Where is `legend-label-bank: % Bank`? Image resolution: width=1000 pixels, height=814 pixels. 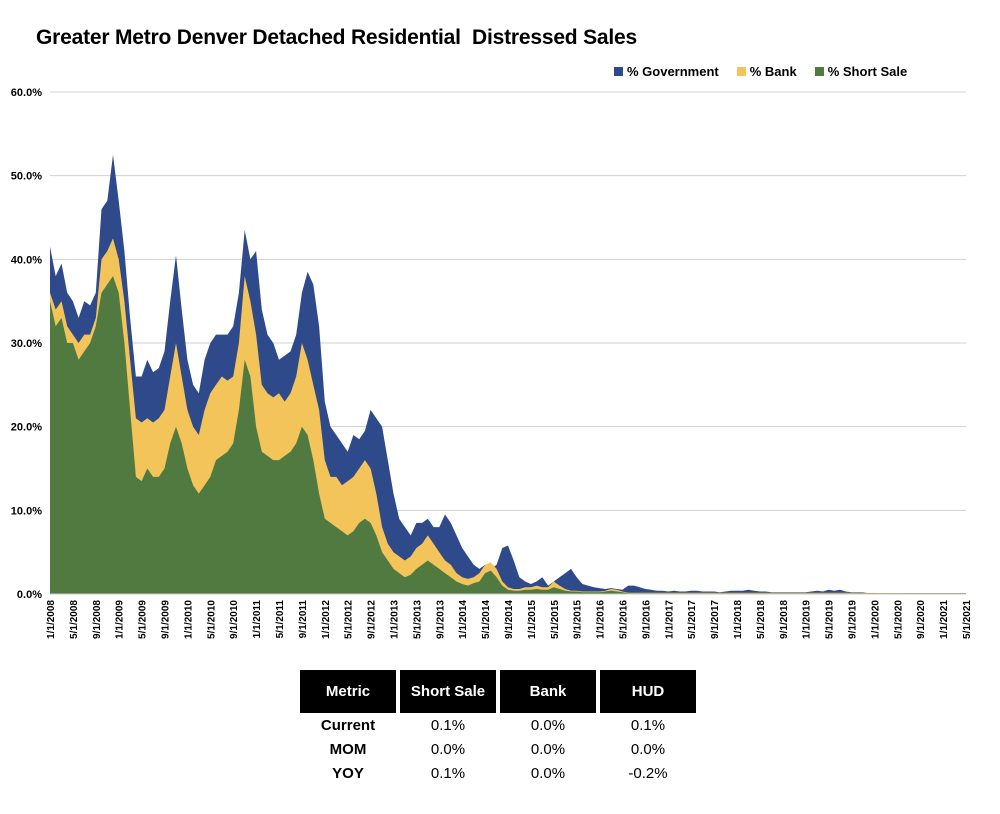
legend-label-bank: % Bank is located at coordinates (773, 71).